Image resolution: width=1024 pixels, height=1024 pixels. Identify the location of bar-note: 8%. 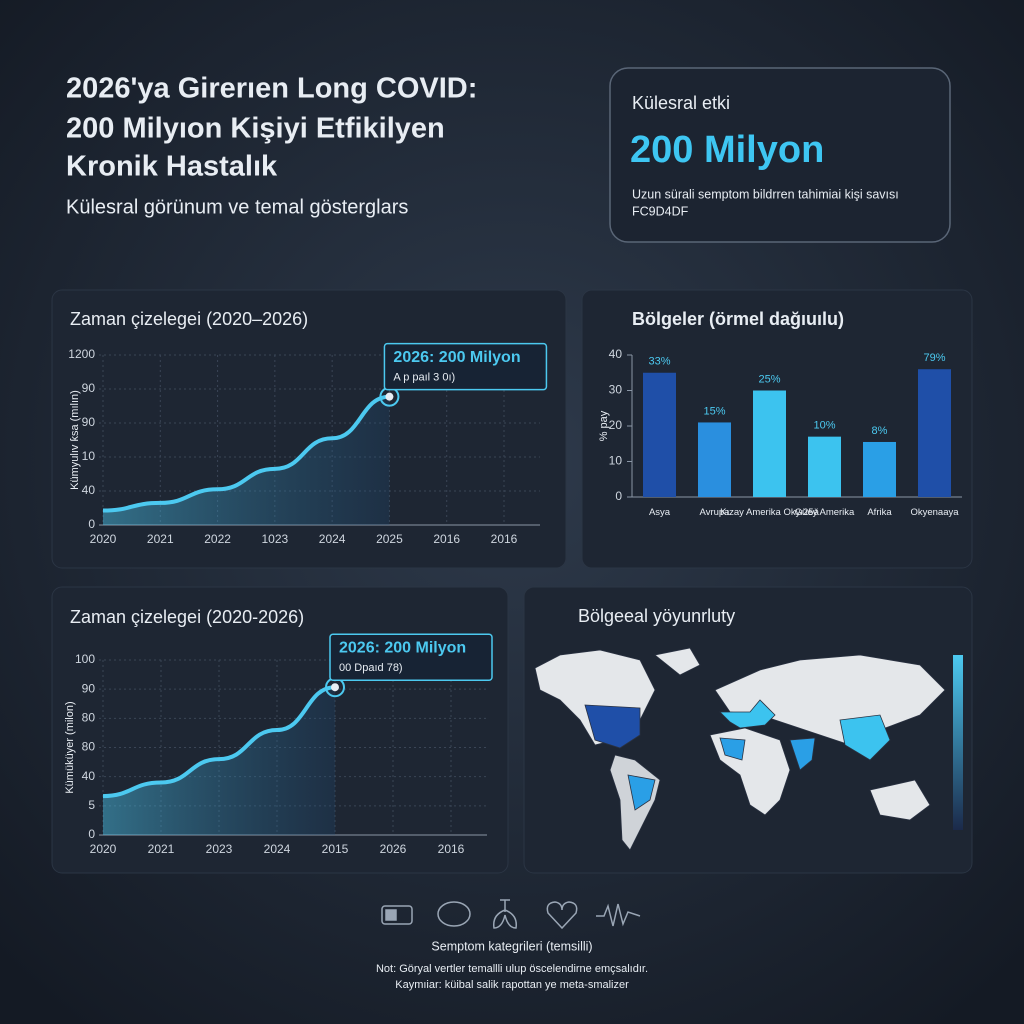
(880, 431).